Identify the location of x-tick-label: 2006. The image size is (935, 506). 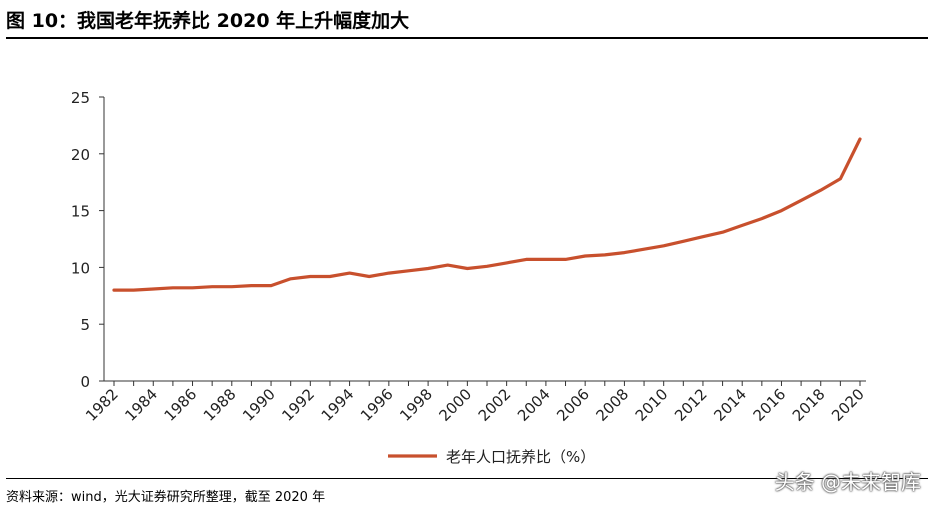
(573, 405).